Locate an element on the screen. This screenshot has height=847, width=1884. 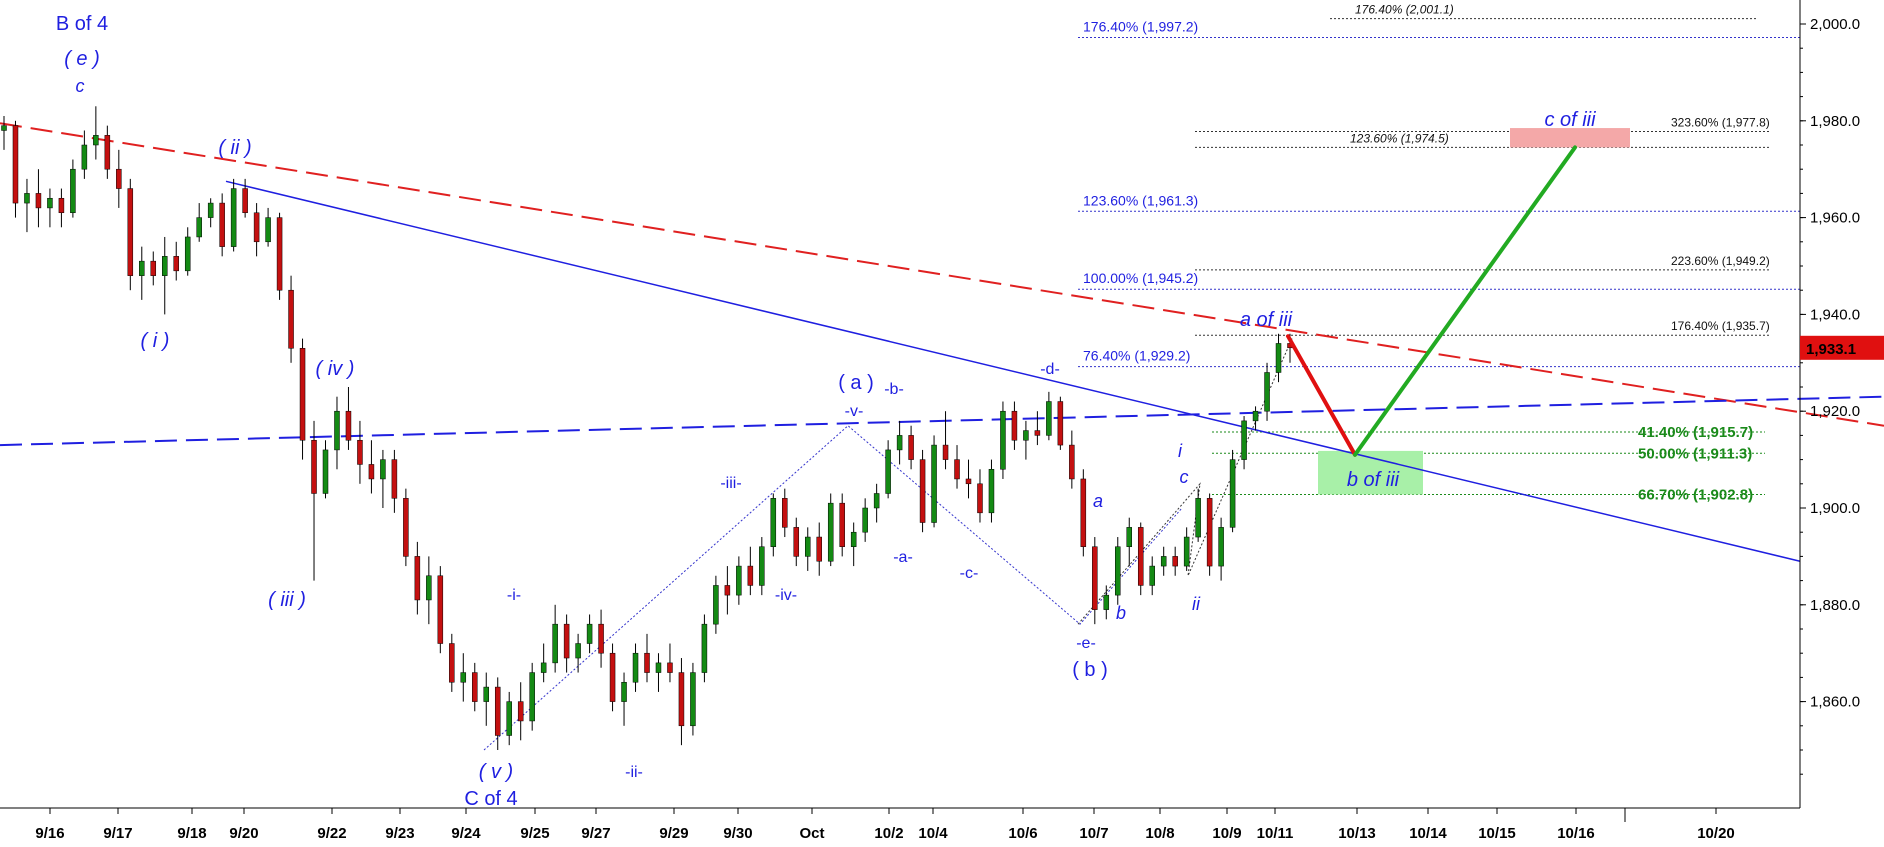
wave-label: a is located at coordinates (1098, 501).